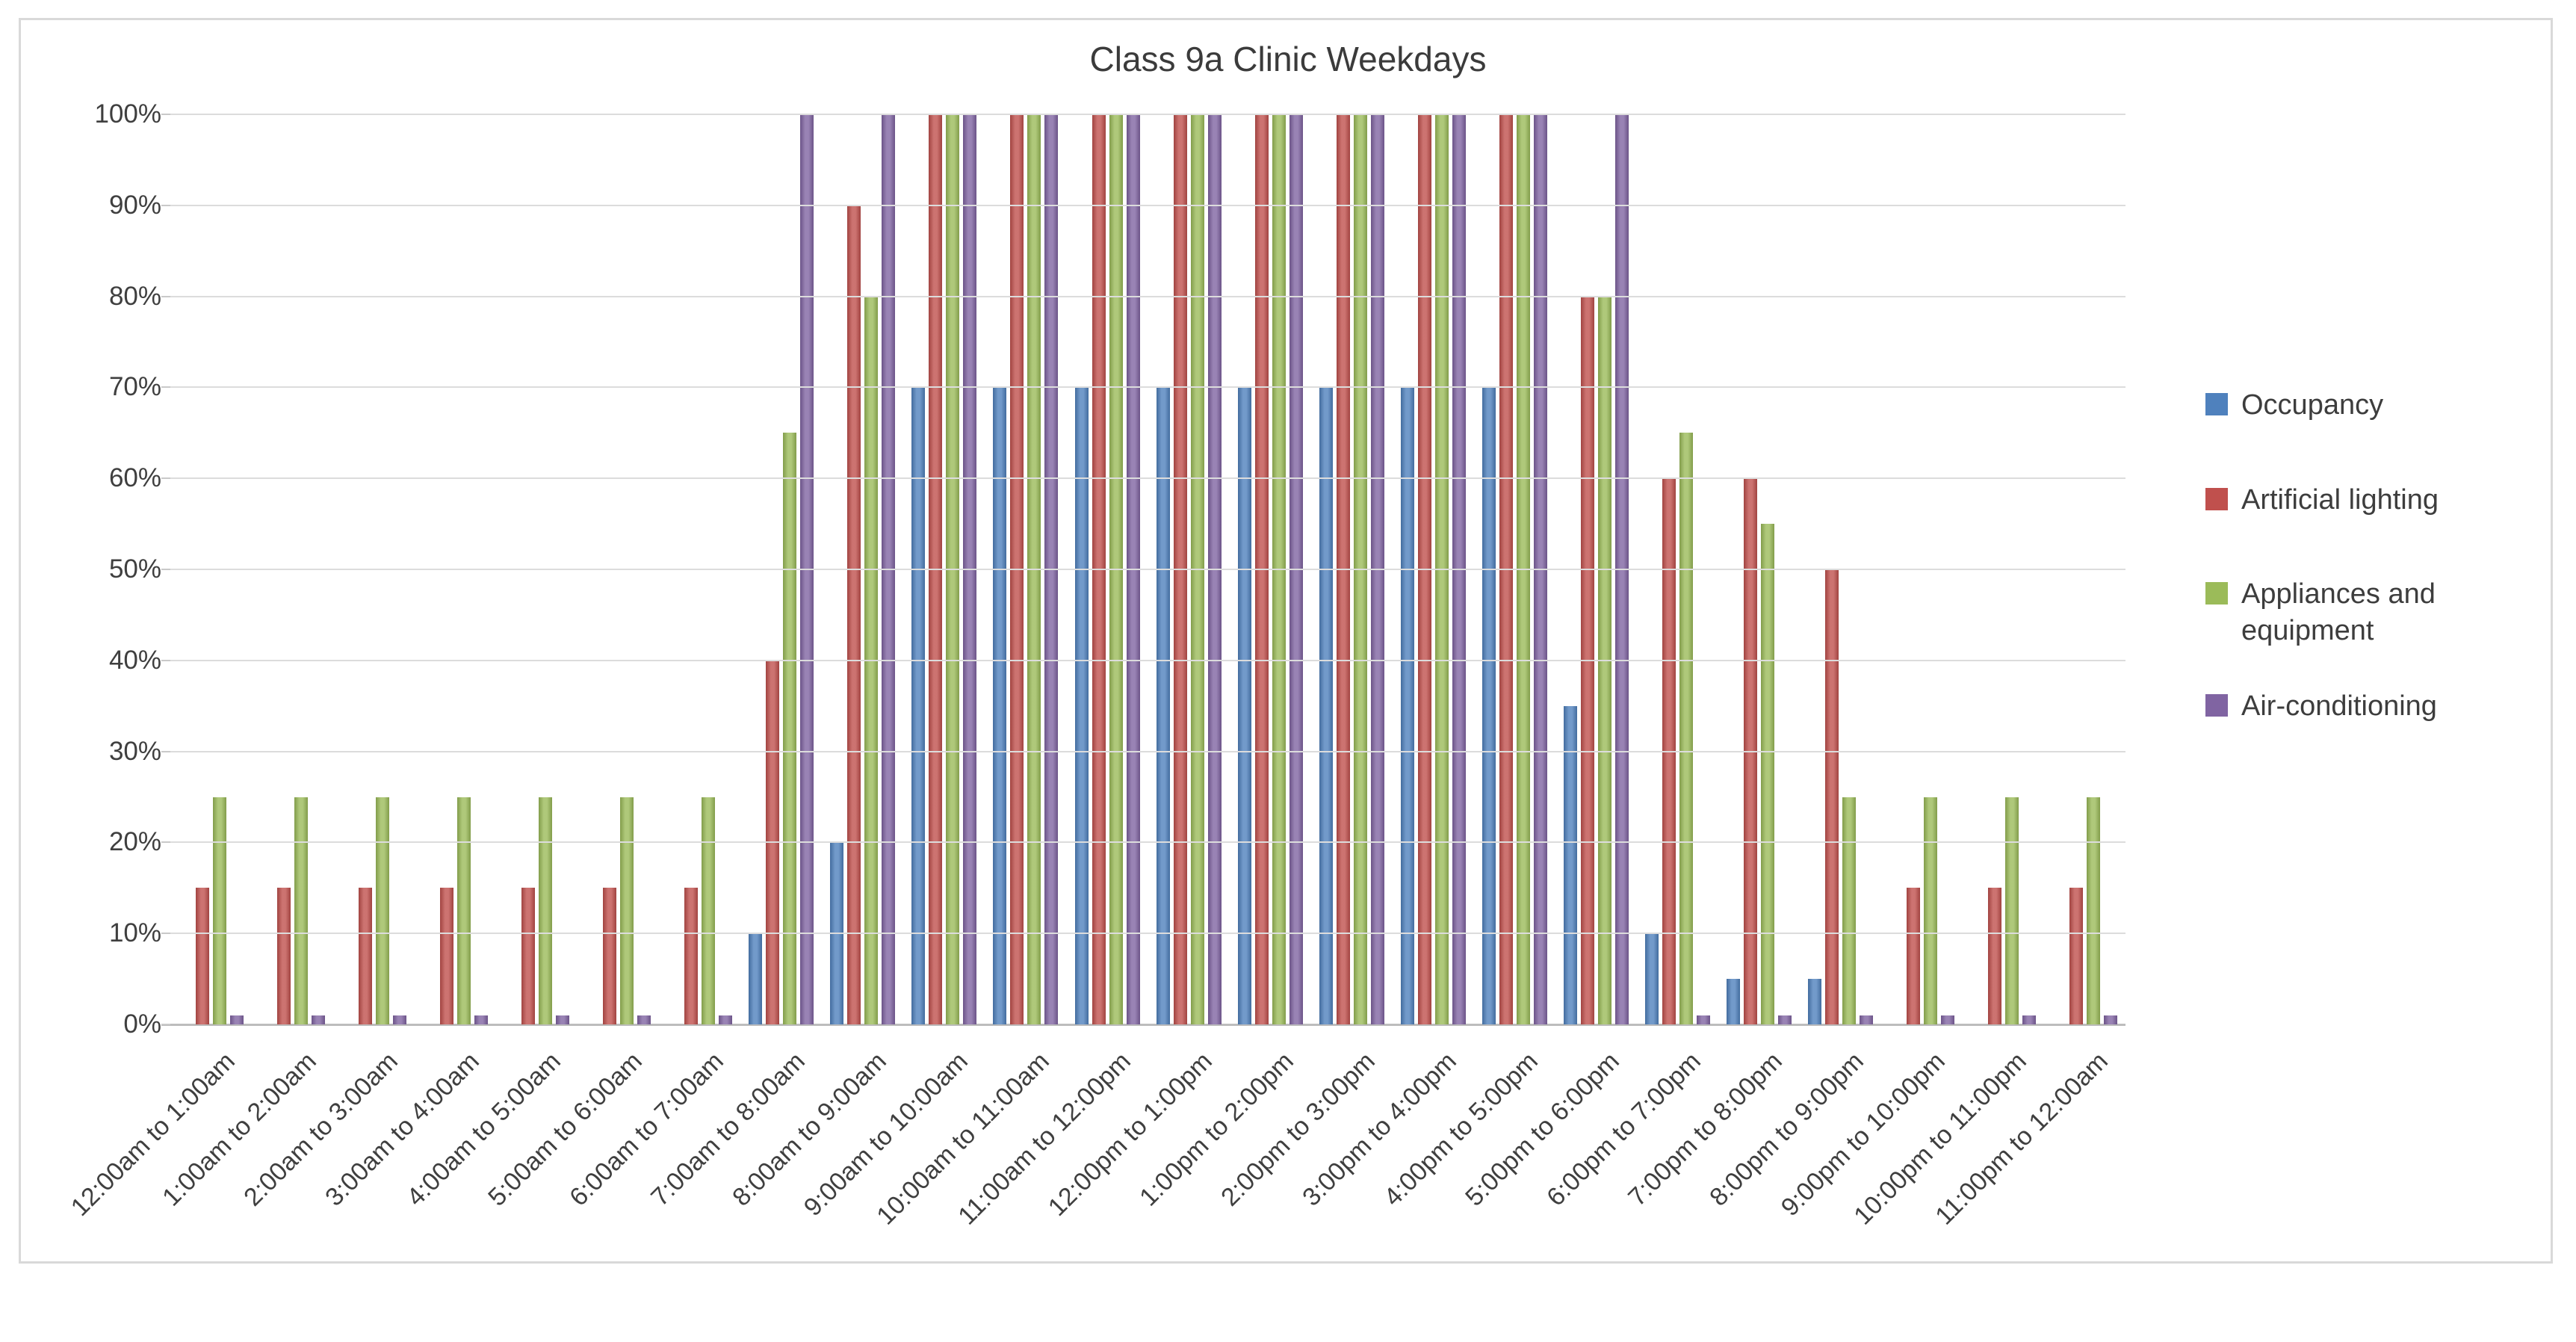 The width and height of the screenshot is (2576, 1342). I want to click on artificial-lighting-legend-swatch-icon, so click(2216, 498).